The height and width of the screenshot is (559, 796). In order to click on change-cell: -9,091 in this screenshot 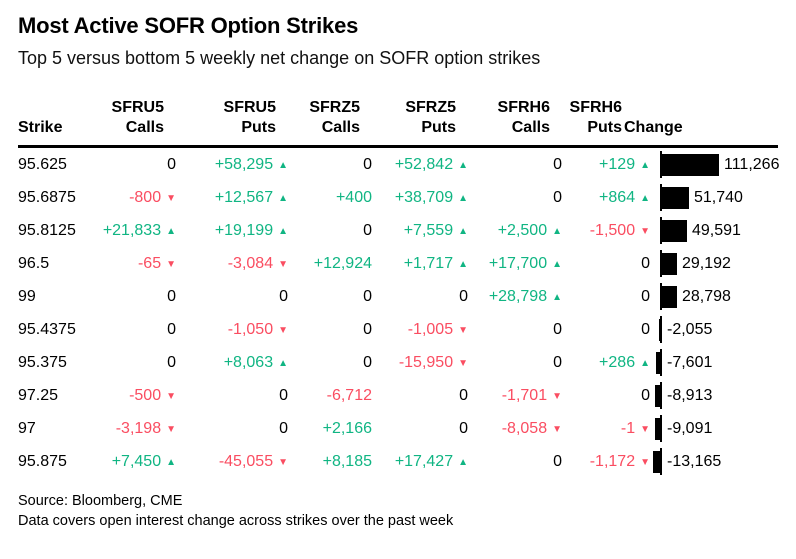, I will do `click(714, 428)`.